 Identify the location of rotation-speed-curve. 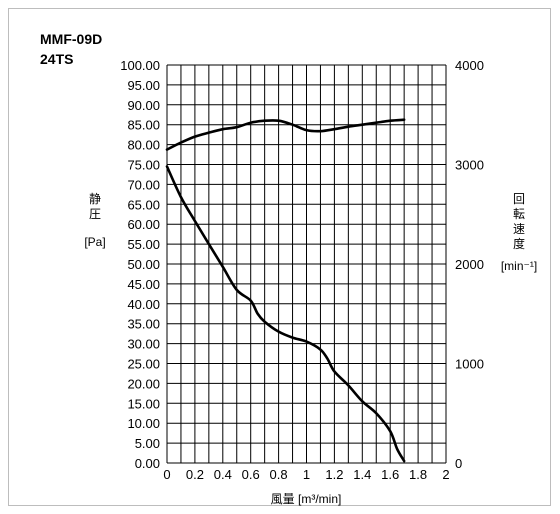
(285, 134).